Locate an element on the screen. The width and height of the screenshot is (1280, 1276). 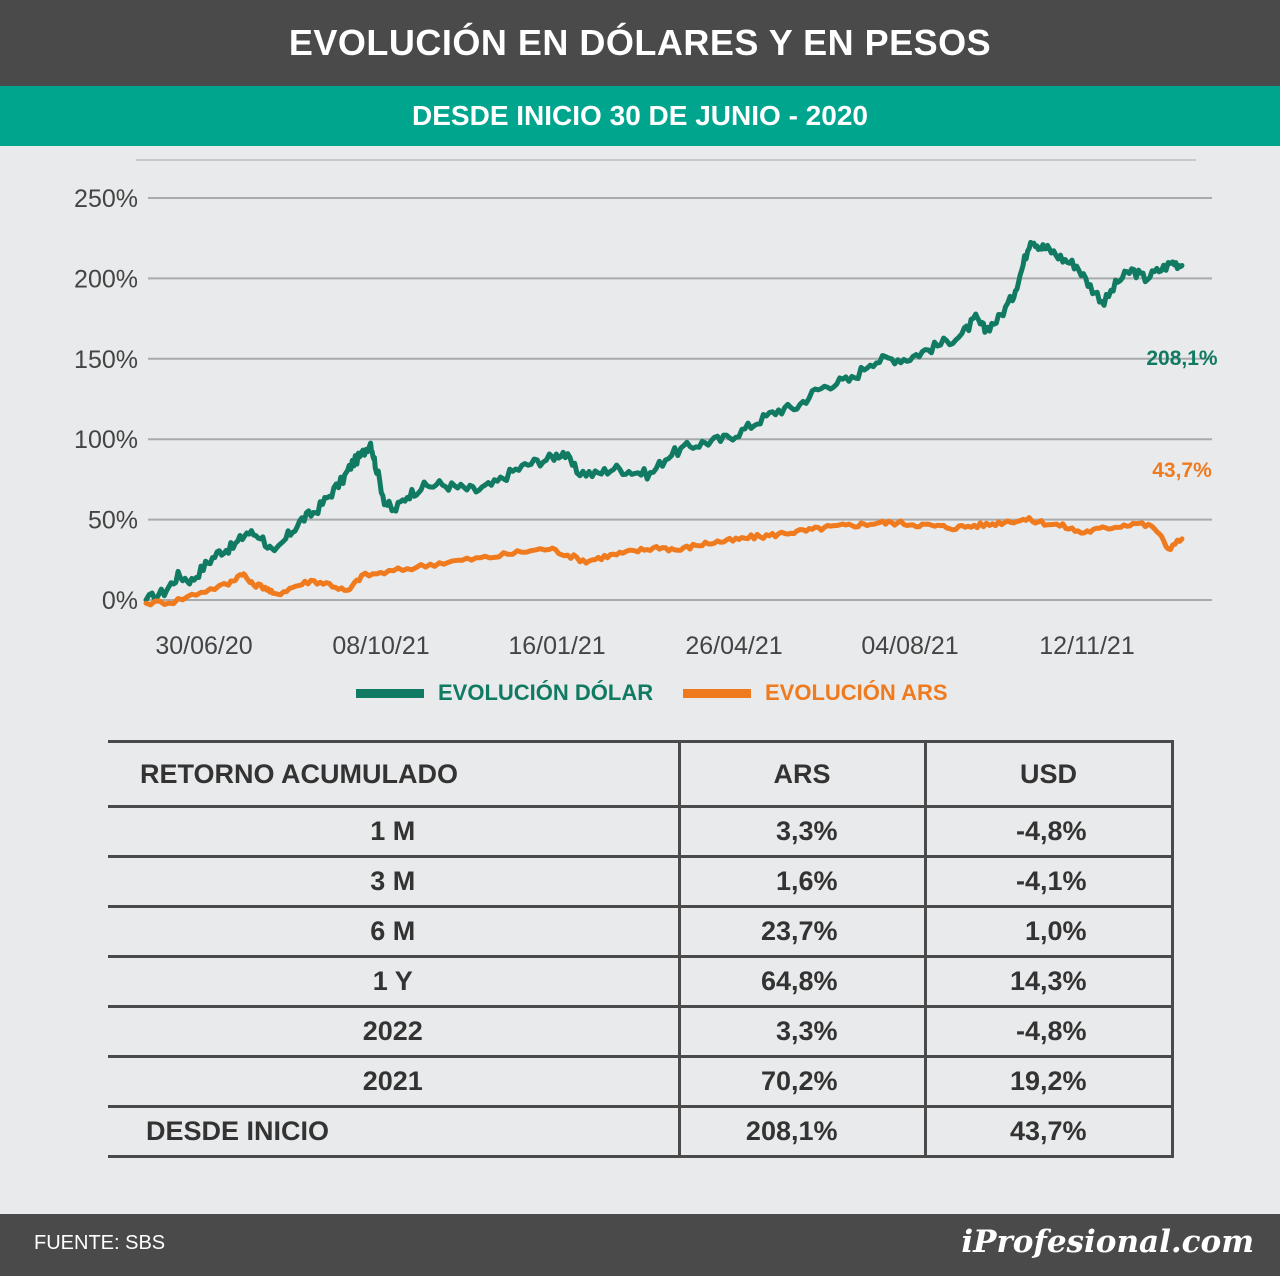
row-label: DESDE INICIO is located at coordinates (394, 1131).